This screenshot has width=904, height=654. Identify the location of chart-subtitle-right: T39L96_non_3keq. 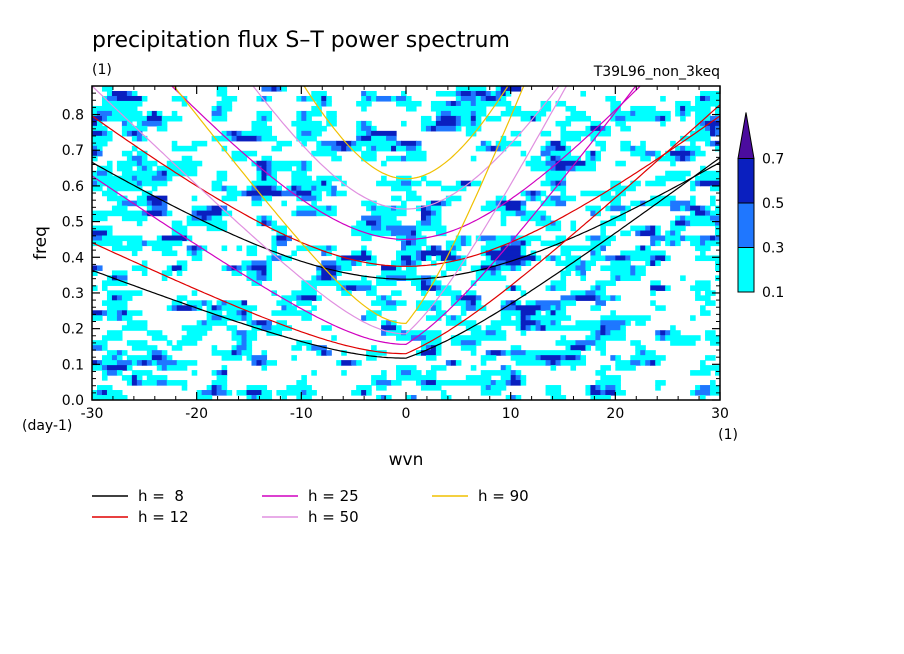
(656, 72).